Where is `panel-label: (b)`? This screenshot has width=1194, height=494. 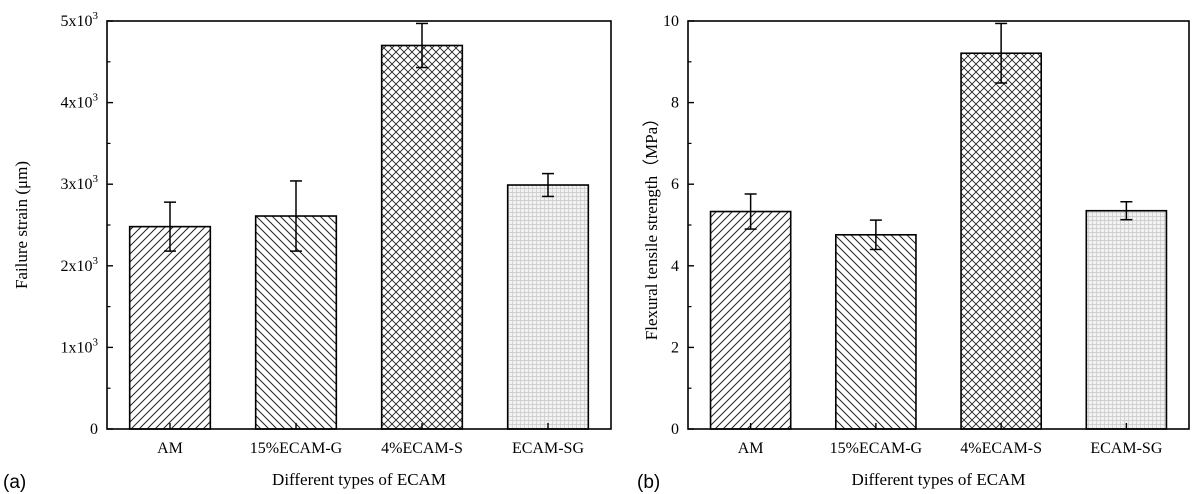
panel-label: (b) is located at coordinates (648, 482).